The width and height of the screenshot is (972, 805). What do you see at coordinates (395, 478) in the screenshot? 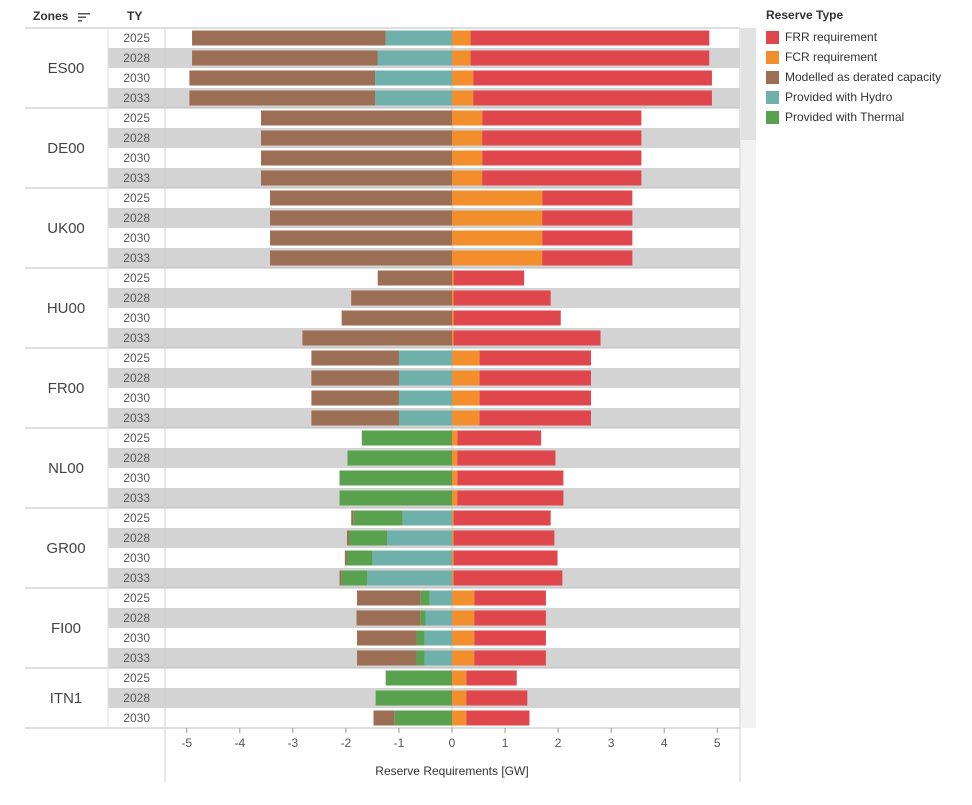
I see `bar-thermal-NL00-2030` at bounding box center [395, 478].